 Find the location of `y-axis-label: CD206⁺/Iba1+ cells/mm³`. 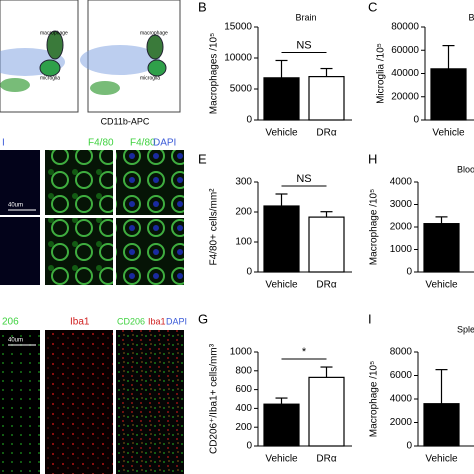

y-axis-label: CD206⁺/Iba1+ cells/mm³ is located at coordinates (214, 398).